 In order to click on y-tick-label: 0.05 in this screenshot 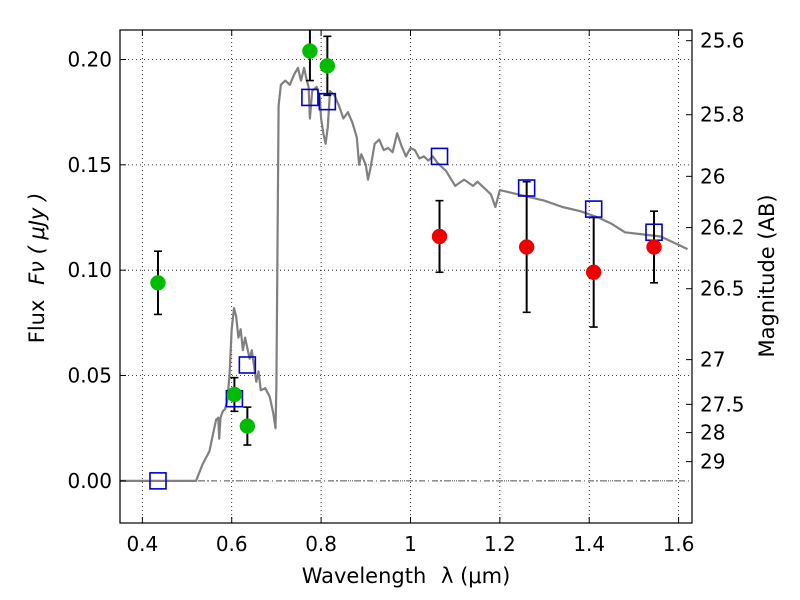, I will do `click(89, 376)`.